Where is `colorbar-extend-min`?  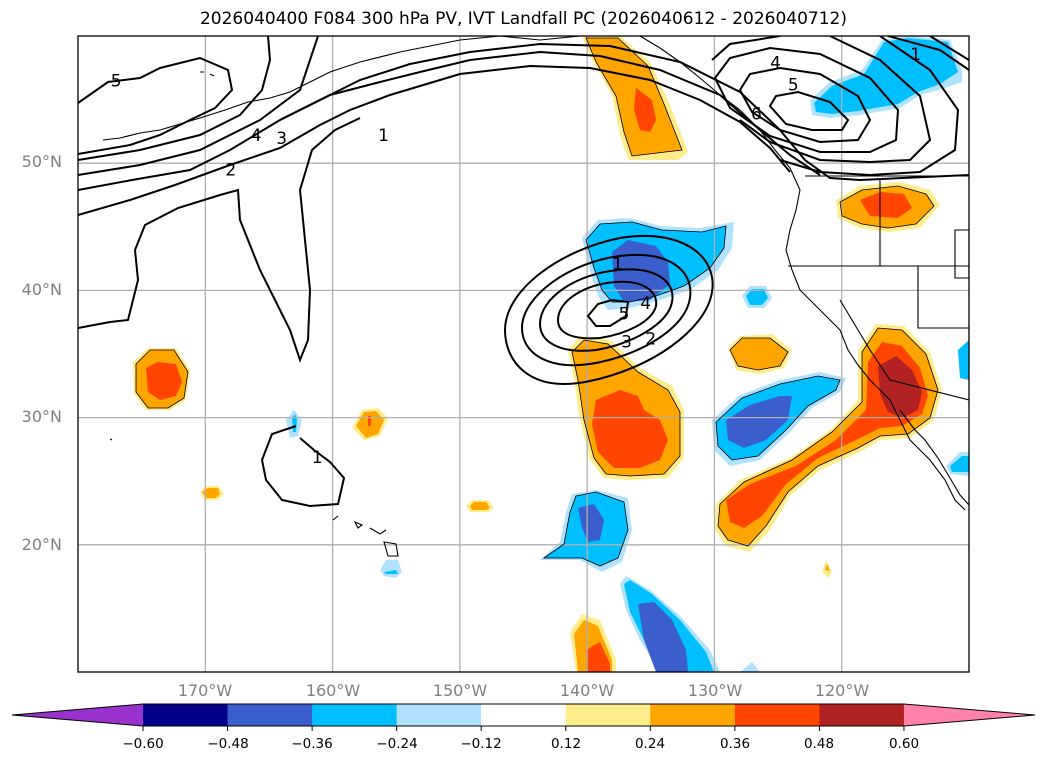 colorbar-extend-min is located at coordinates (77, 715).